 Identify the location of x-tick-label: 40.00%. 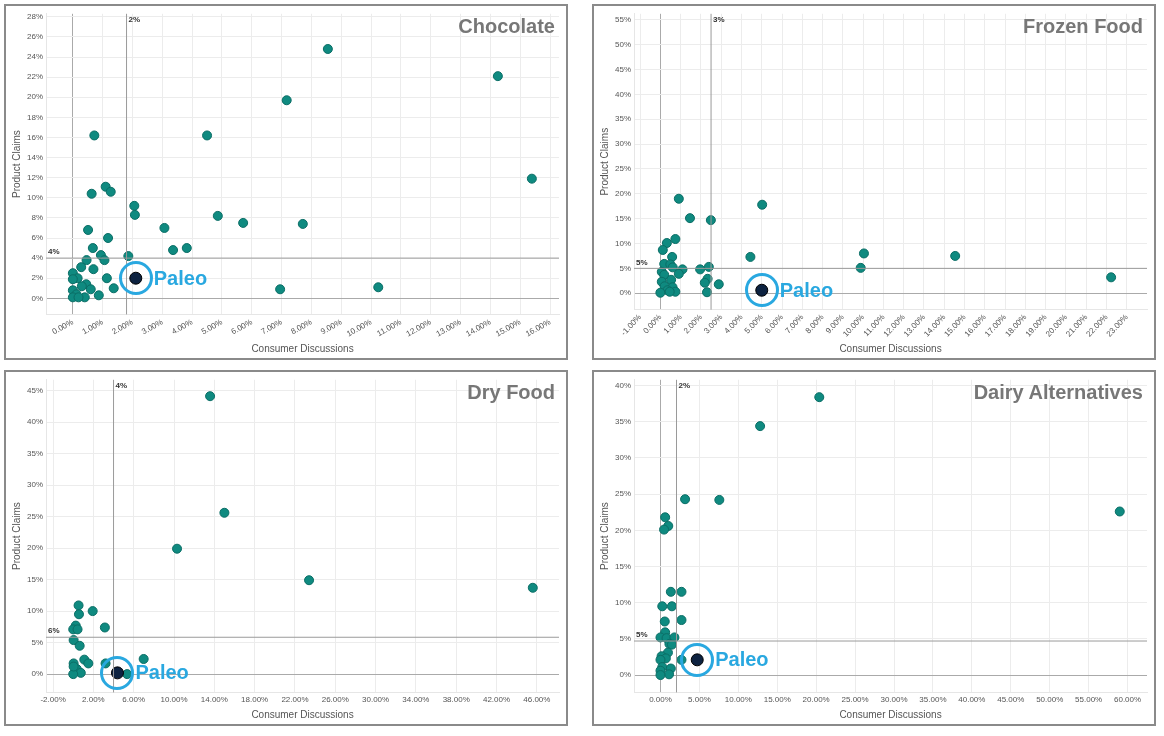
(972, 700).